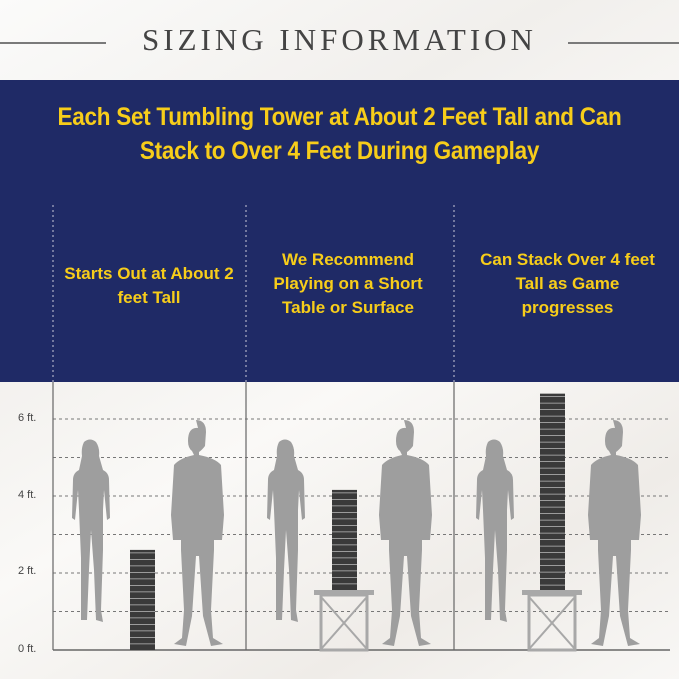 Image resolution: width=679 pixels, height=679 pixels. What do you see at coordinates (552, 592) in the screenshot?
I see `table-3-top` at bounding box center [552, 592].